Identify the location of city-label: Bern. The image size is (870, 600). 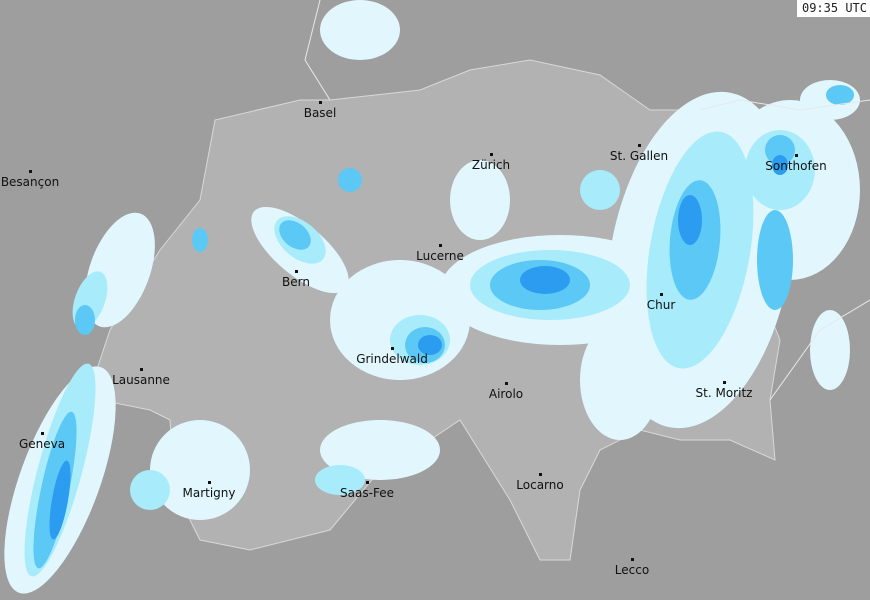
(296, 282).